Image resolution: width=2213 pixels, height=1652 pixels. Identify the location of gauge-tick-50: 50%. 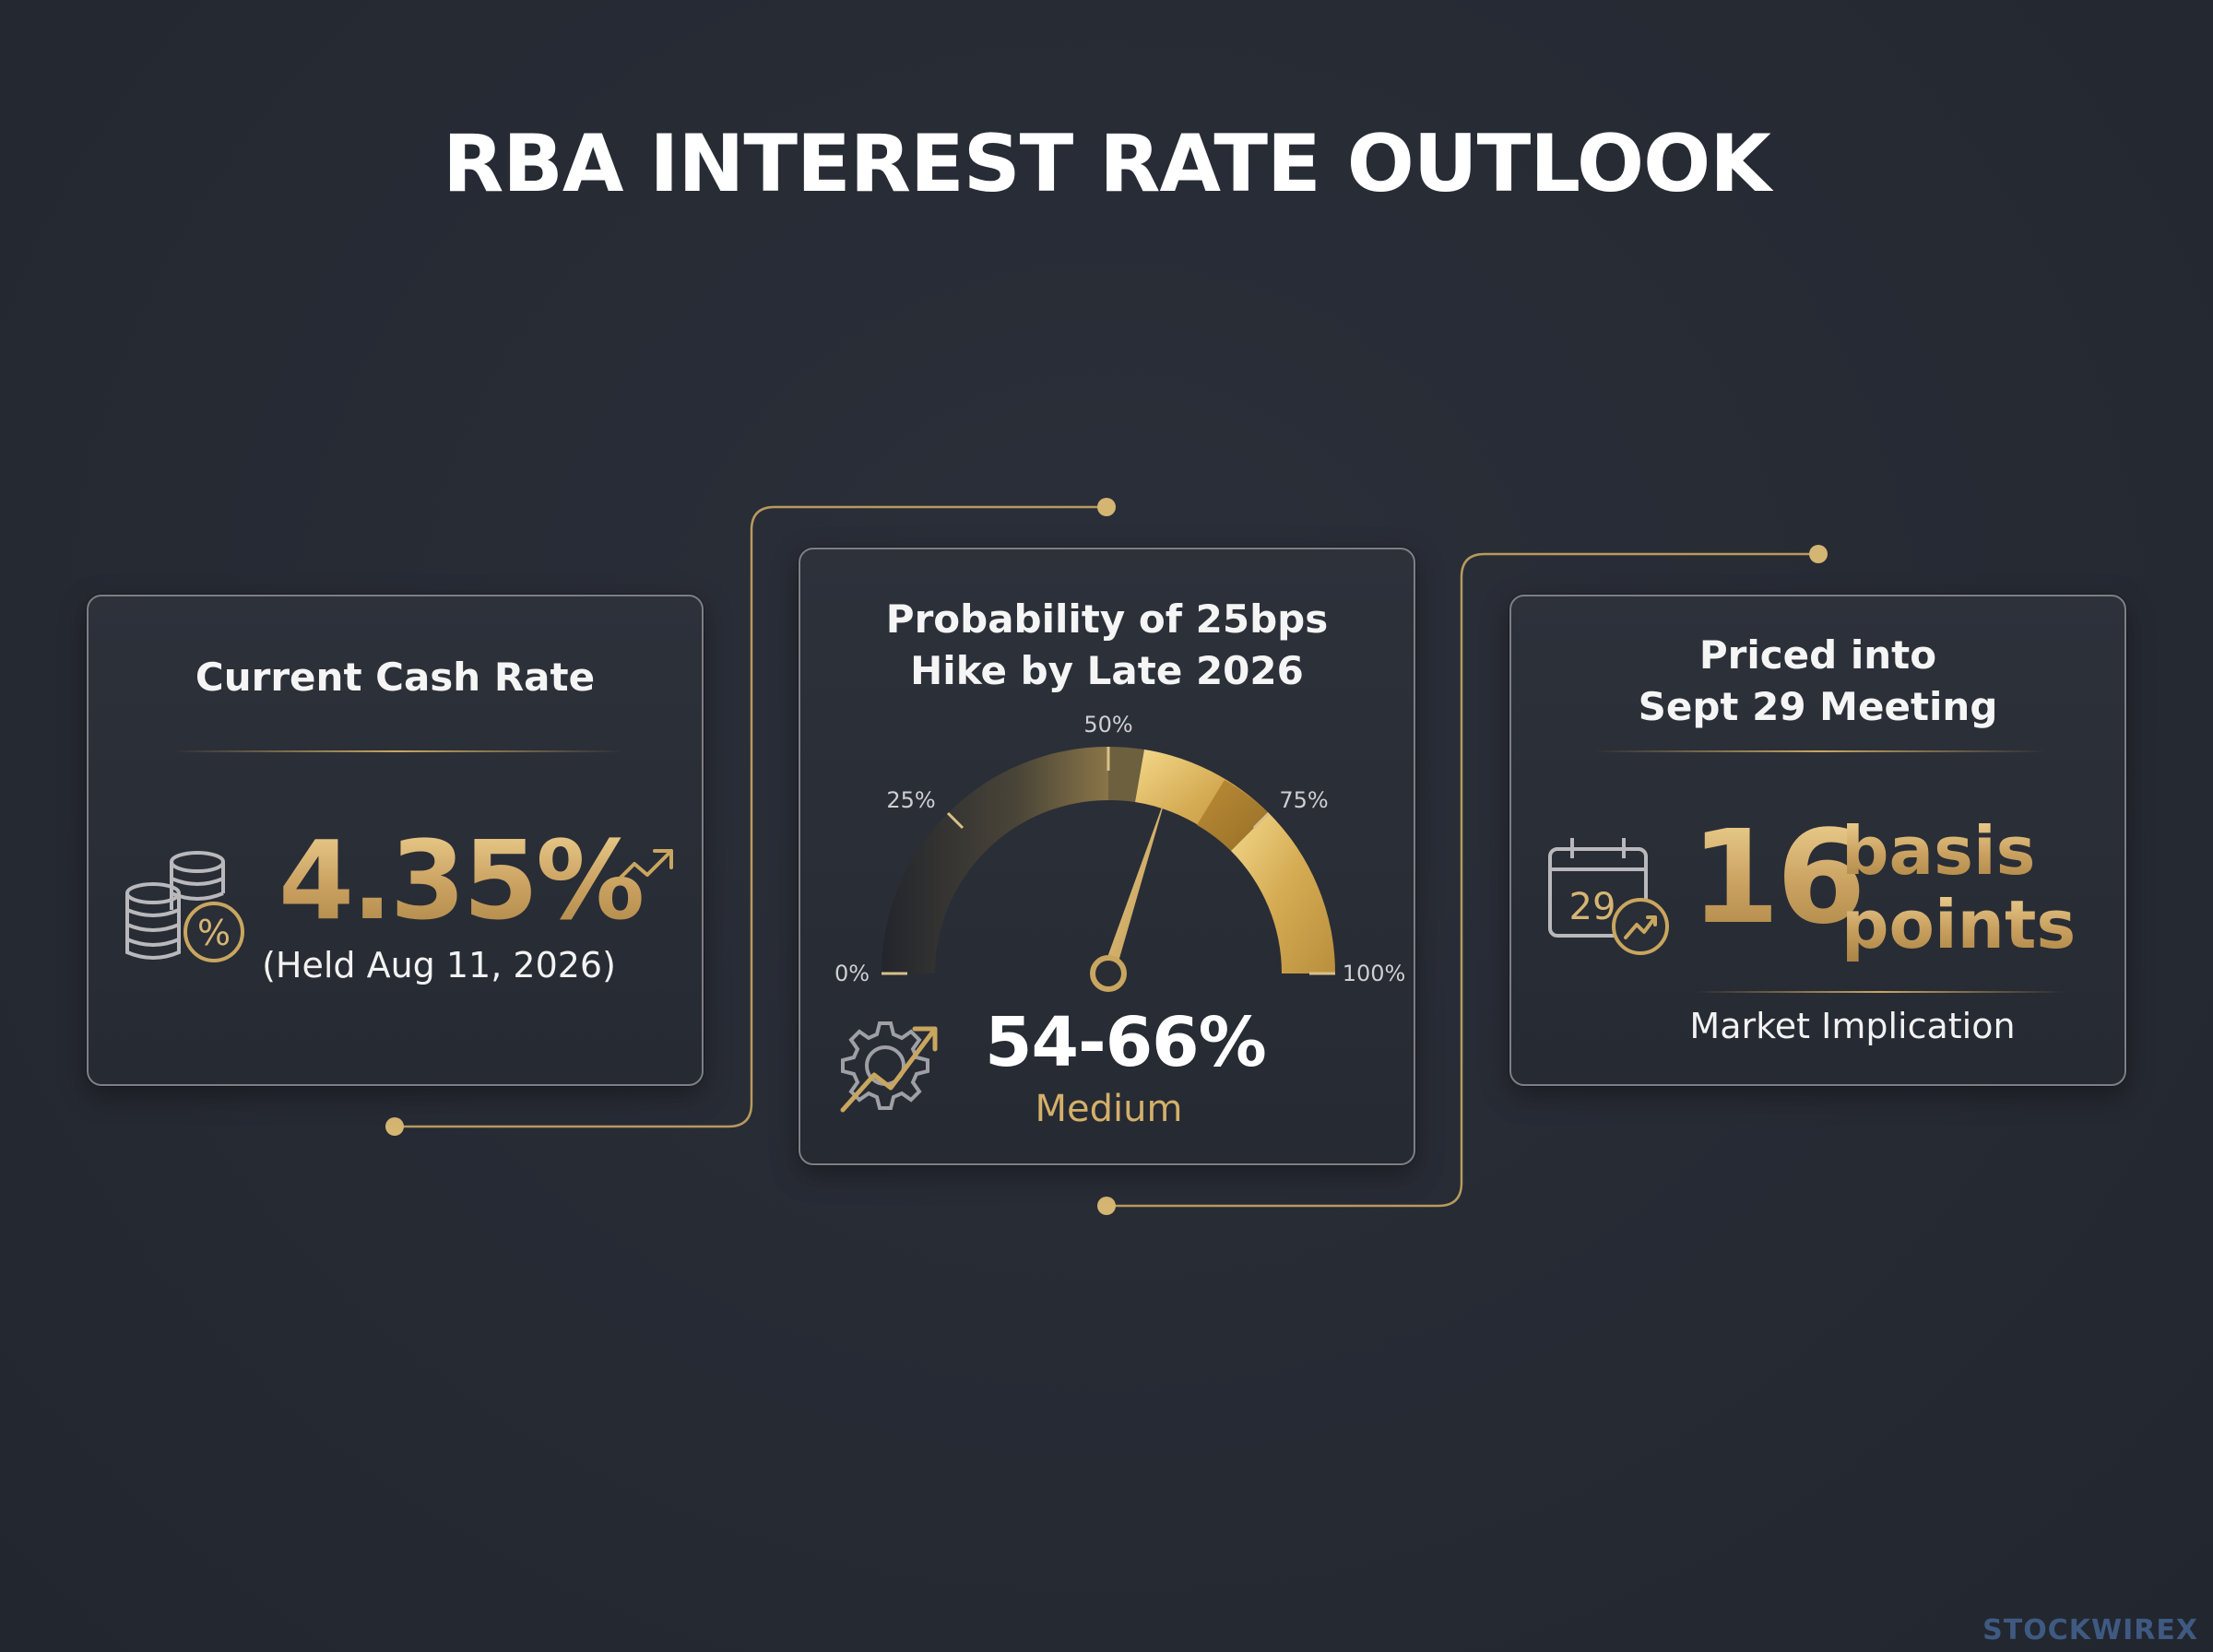
(1107, 725).